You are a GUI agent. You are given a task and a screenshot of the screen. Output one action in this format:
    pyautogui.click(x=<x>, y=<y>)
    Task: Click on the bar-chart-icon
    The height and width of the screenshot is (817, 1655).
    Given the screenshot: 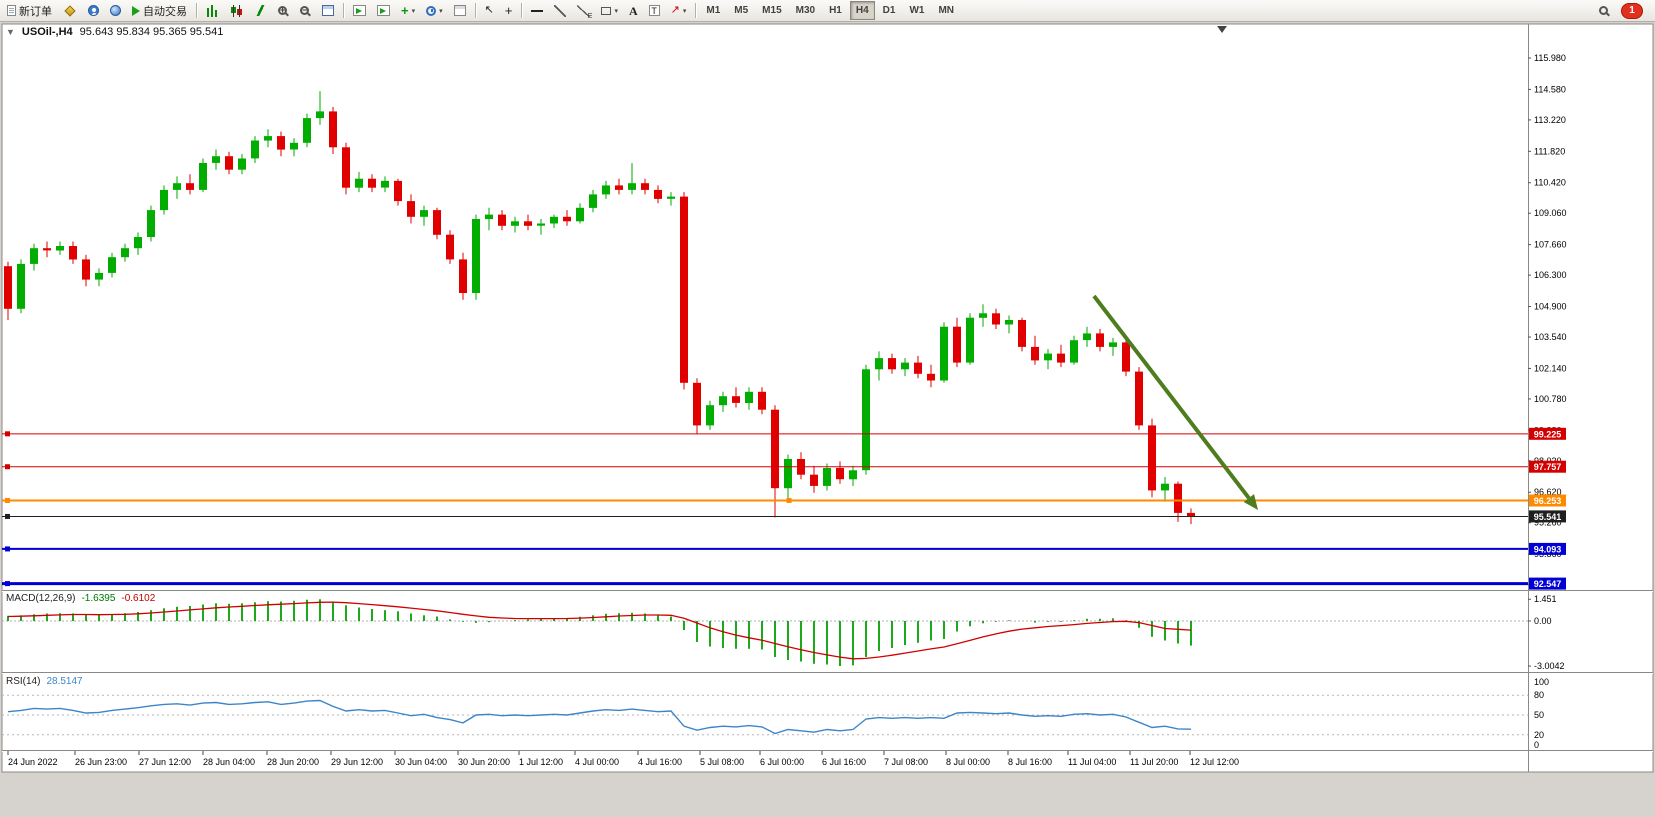 What is the action you would take?
    pyautogui.click(x=212, y=10)
    